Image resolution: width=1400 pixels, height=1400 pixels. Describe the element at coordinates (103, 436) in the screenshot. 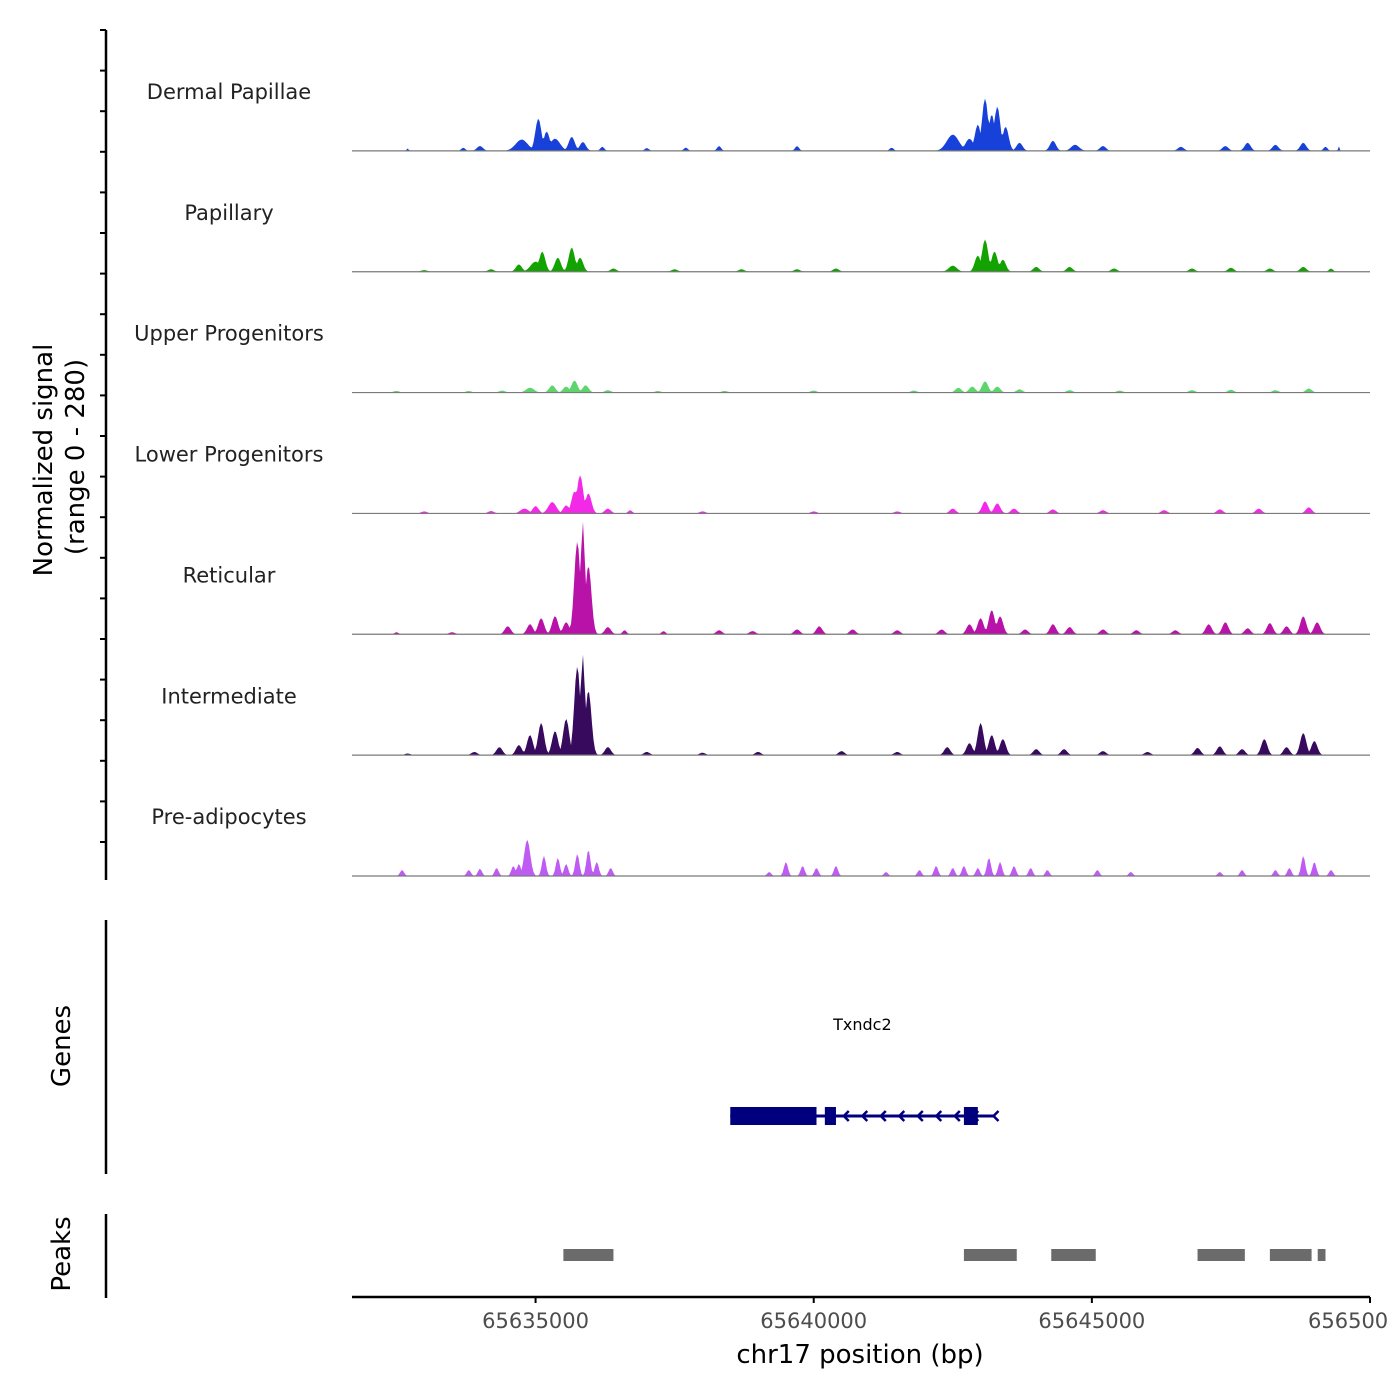

I see `signal-y-axis-ticks` at that location.